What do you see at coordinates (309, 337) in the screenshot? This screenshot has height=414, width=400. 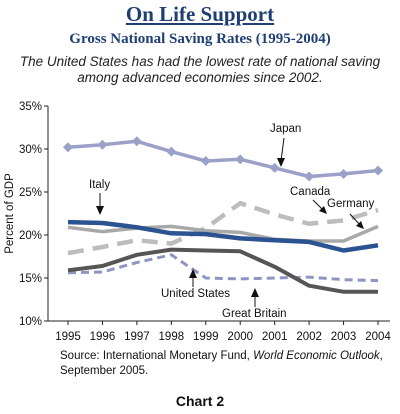 I see `x-tick-label: 2002` at bounding box center [309, 337].